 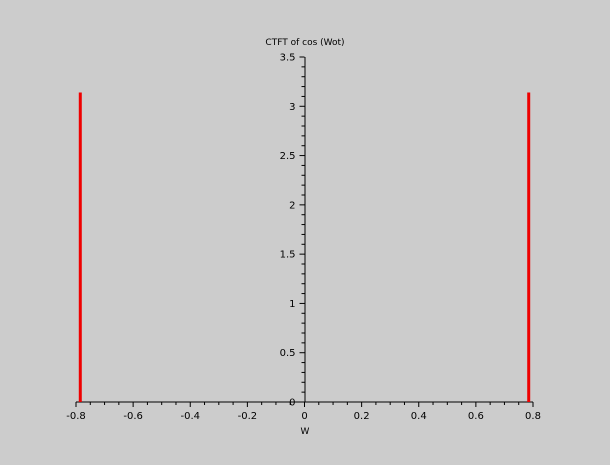 What do you see at coordinates (292, 231) in the screenshot?
I see `y-ticks: 0 0.5 1 1.5 2 2.5 3 3.5` at bounding box center [292, 231].